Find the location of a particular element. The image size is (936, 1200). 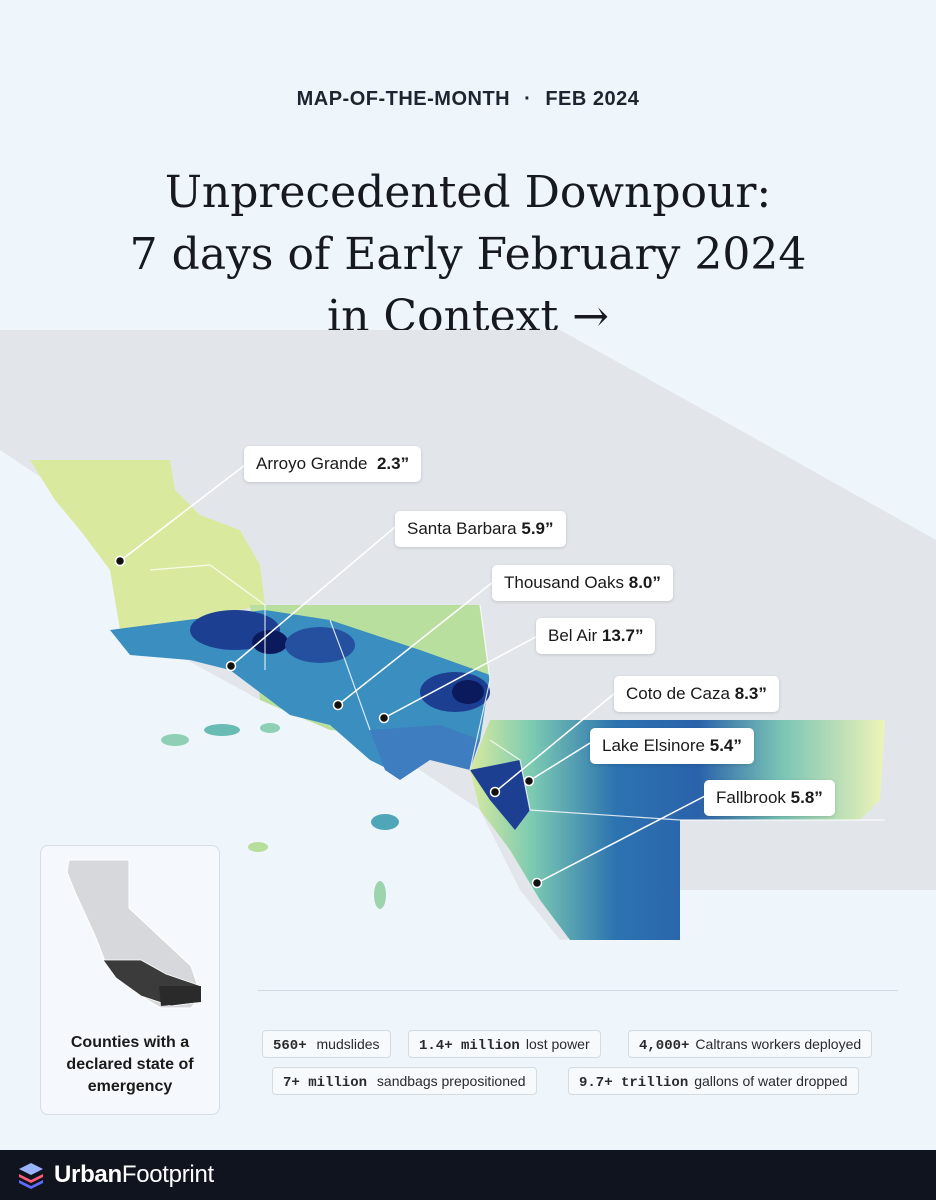

label-arroyo-grande: Arroyo Grande 2.3” is located at coordinates (333, 464).